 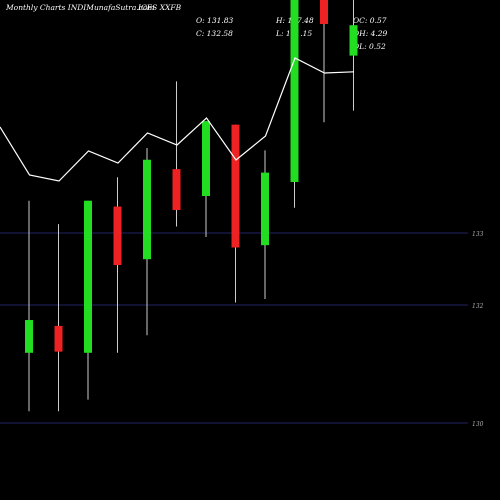 I want to click on oh-value: OH: 4.29, so click(x=370, y=33).